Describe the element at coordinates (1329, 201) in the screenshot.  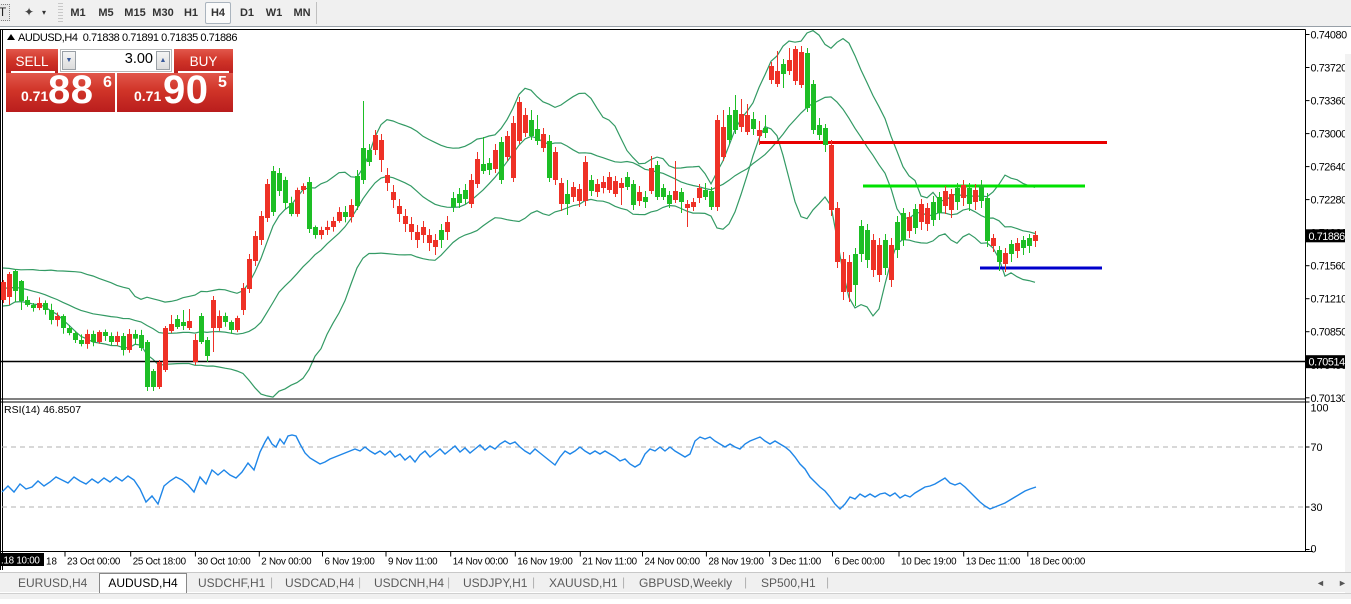
I see `svg-text: 0.72280` at that location.